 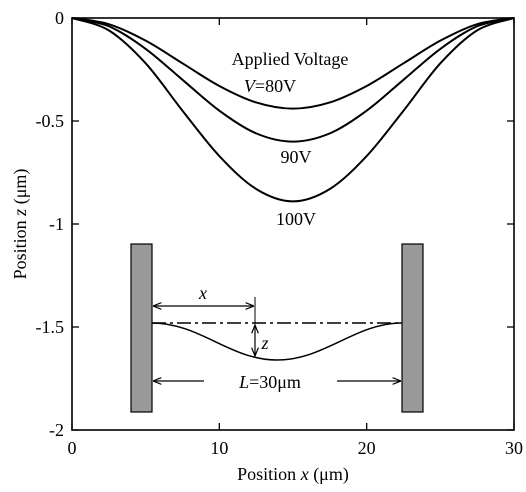 What do you see at coordinates (219, 448) in the screenshot?
I see `x-tick-label-10: 10` at bounding box center [219, 448].